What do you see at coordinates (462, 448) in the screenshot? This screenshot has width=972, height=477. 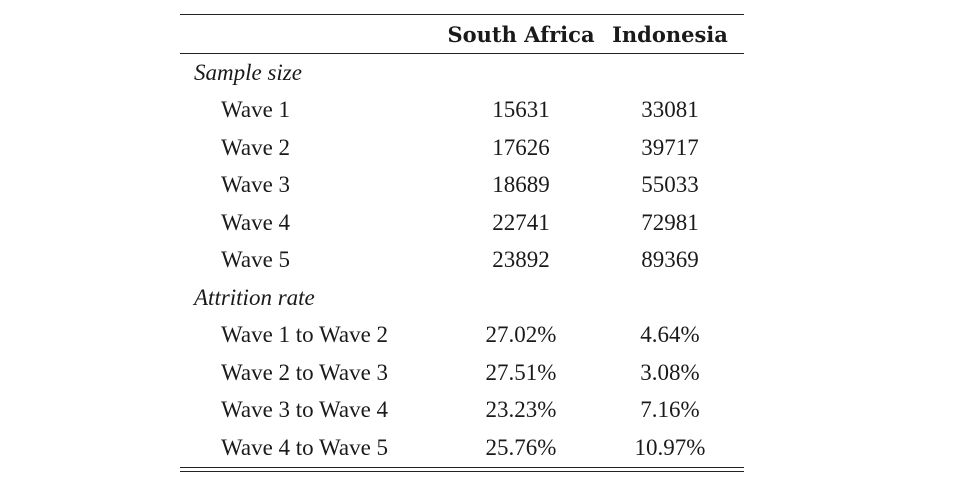 I see `table-row: Wave 4 to Wave 5 25.76% 10.97%` at bounding box center [462, 448].